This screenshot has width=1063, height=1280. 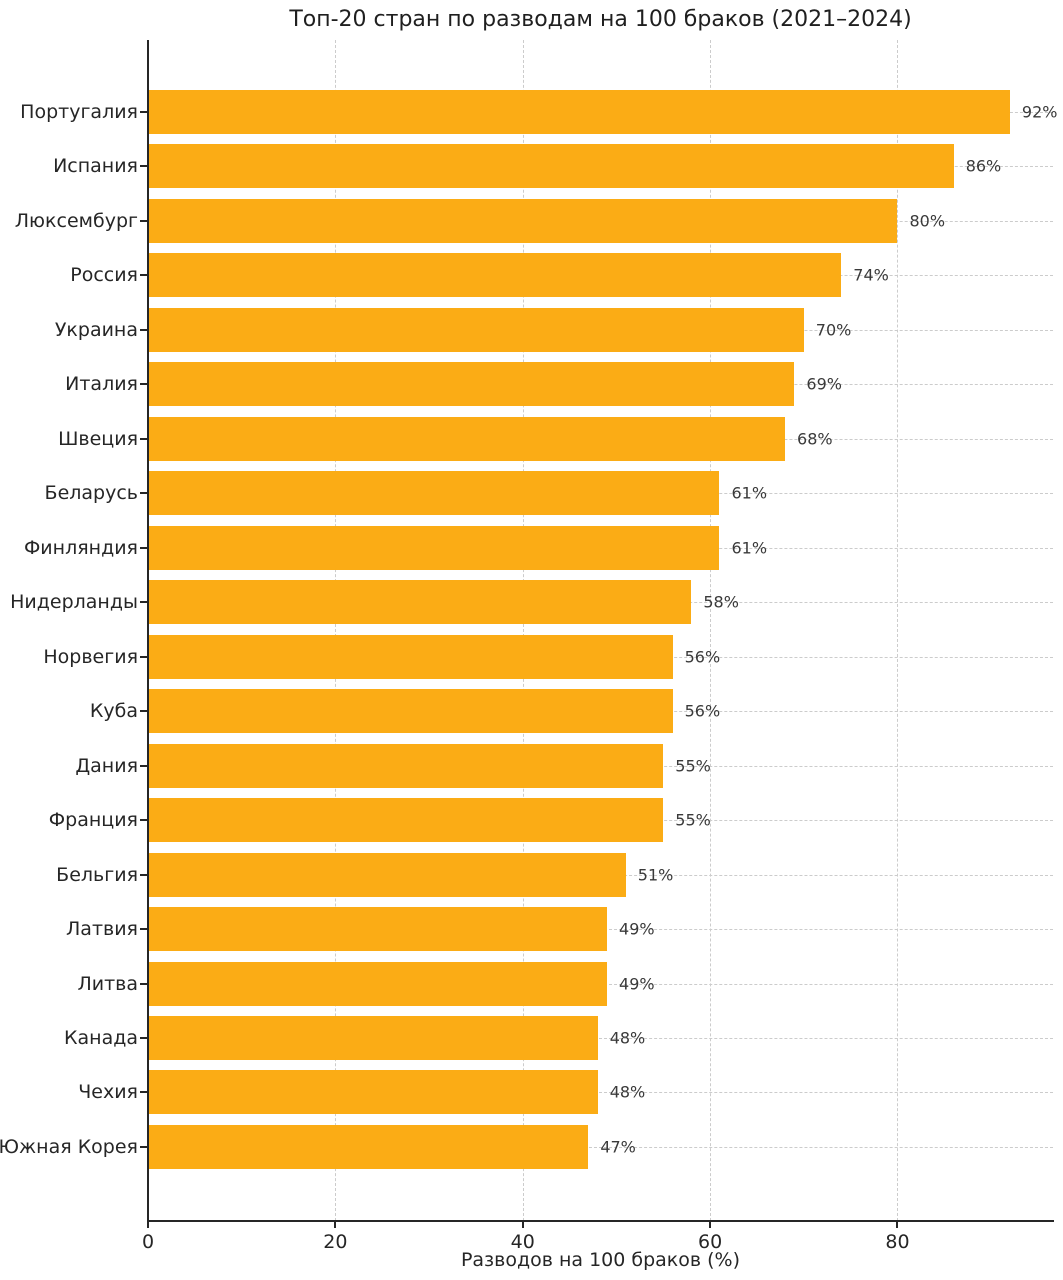 I want to click on x-tick-label: 80, so click(x=897, y=1242).